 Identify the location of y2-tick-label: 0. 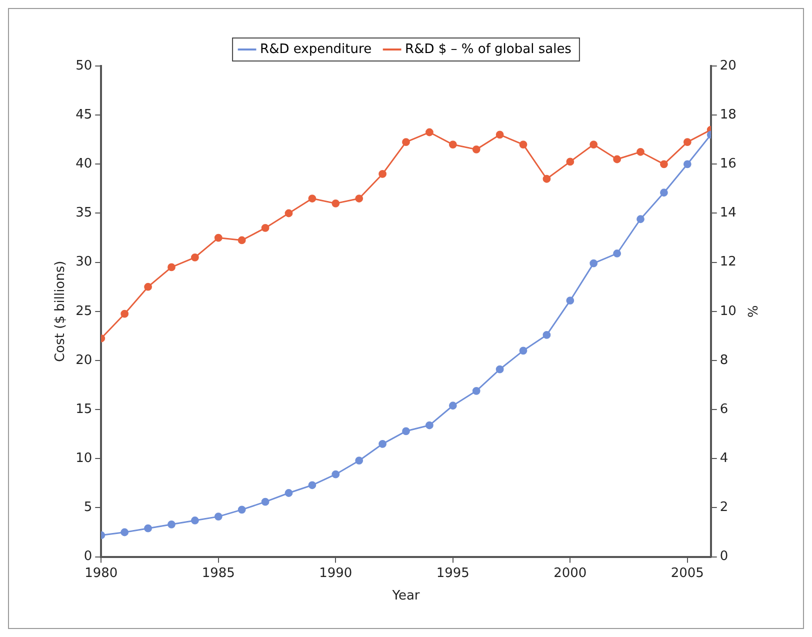
(724, 556).